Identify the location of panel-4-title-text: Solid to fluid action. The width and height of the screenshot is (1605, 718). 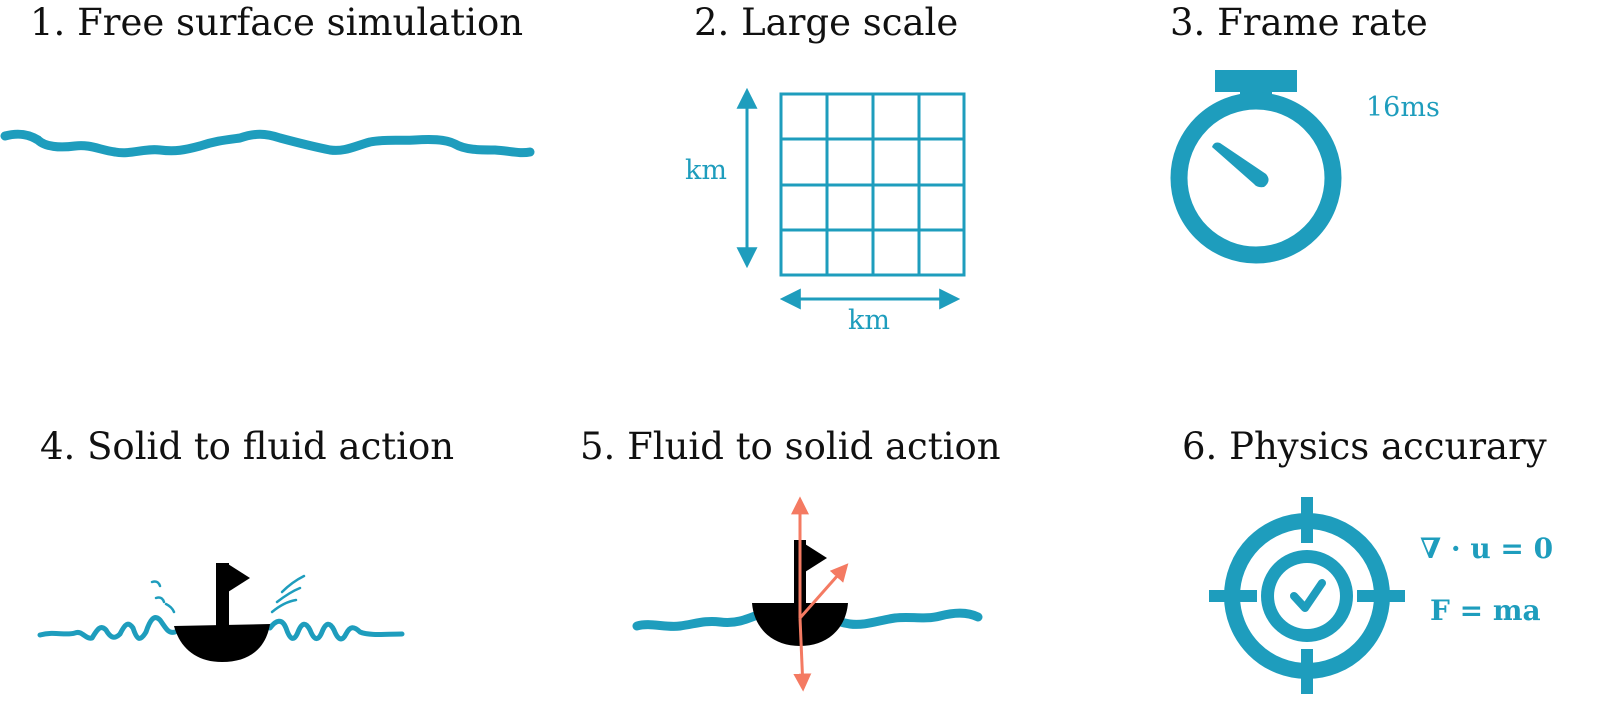
(271, 446).